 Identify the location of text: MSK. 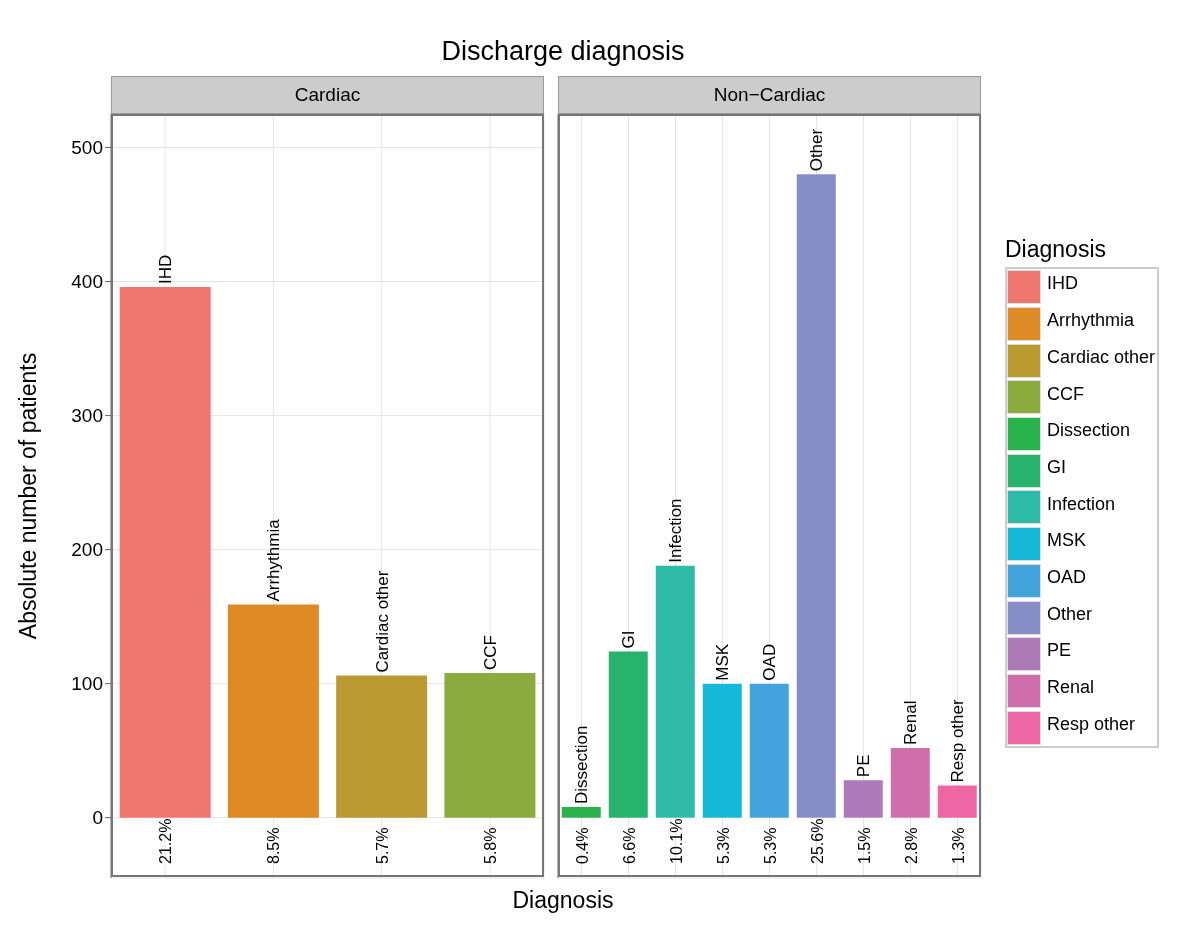
(723, 662).